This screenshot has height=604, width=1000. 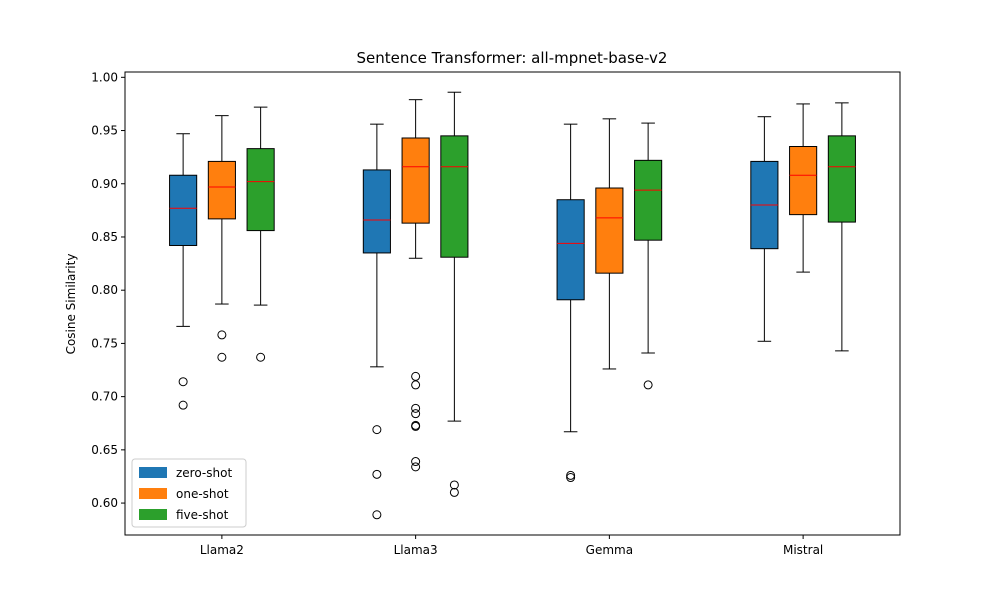 What do you see at coordinates (648, 256) in the screenshot?
I see `box-group-five-shot-Gemma` at bounding box center [648, 256].